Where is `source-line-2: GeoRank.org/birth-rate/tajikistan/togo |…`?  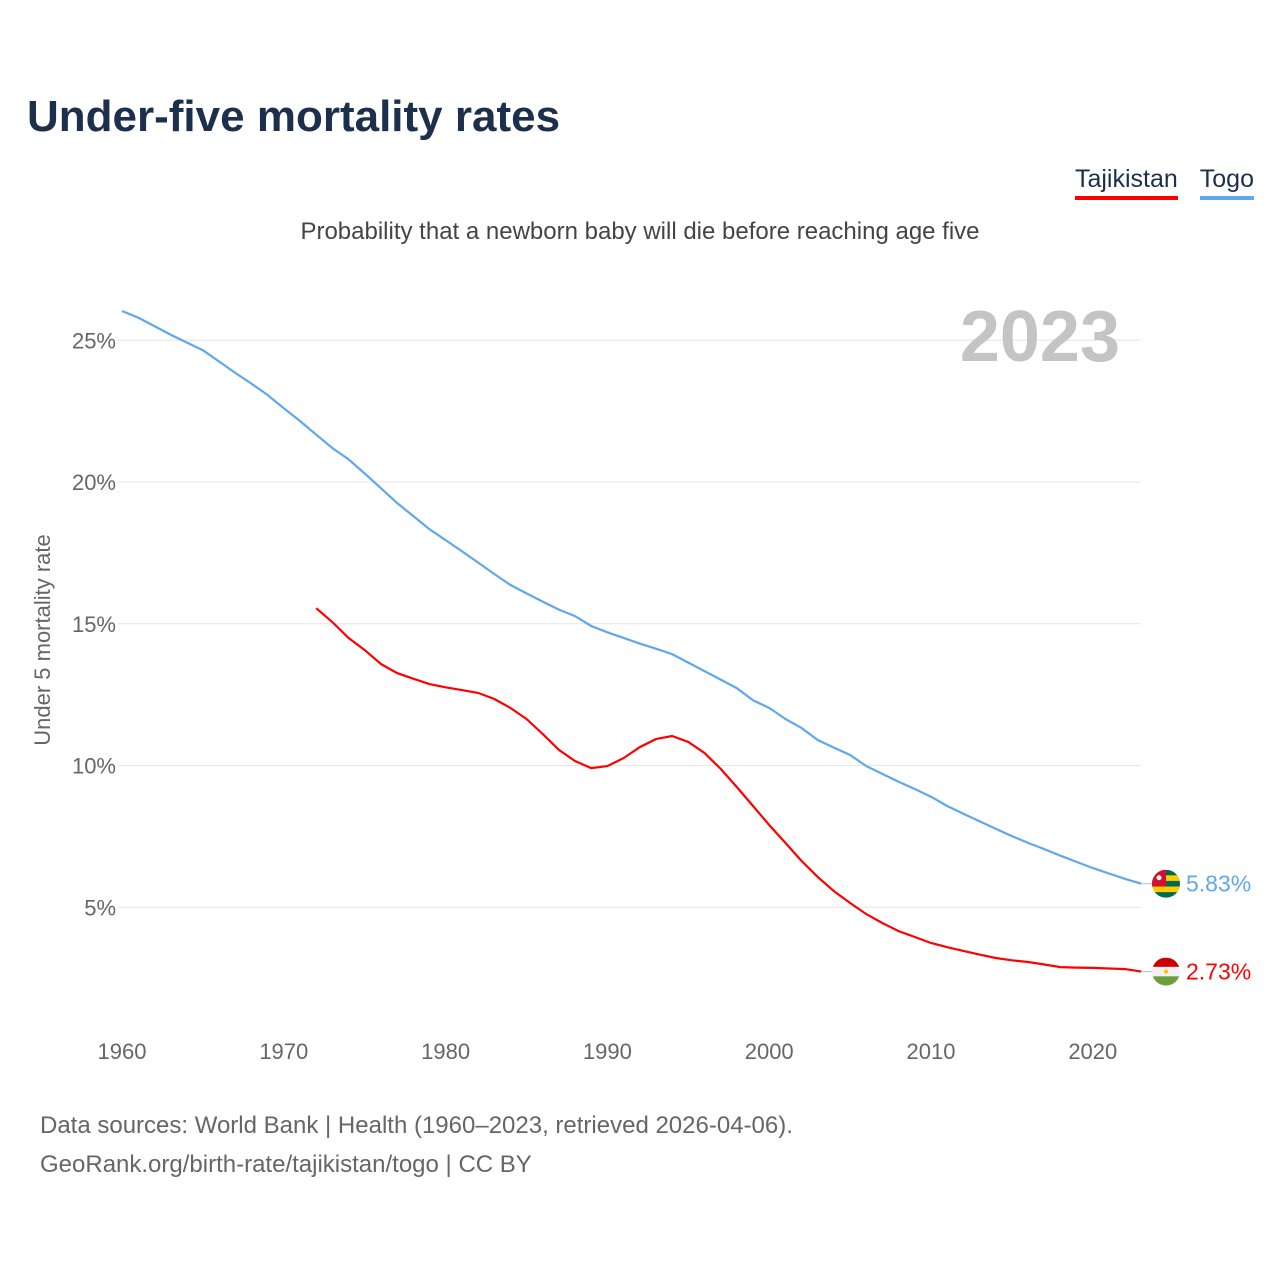
source-line-2: GeoRank.org/birth-rate/tajikistan/togo |… is located at coordinates (286, 1164).